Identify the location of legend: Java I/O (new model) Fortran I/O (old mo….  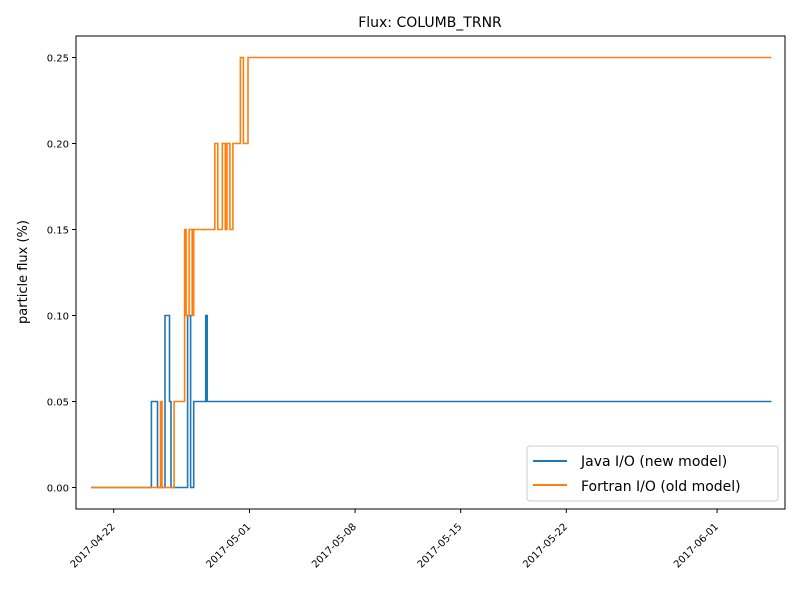
(652, 473).